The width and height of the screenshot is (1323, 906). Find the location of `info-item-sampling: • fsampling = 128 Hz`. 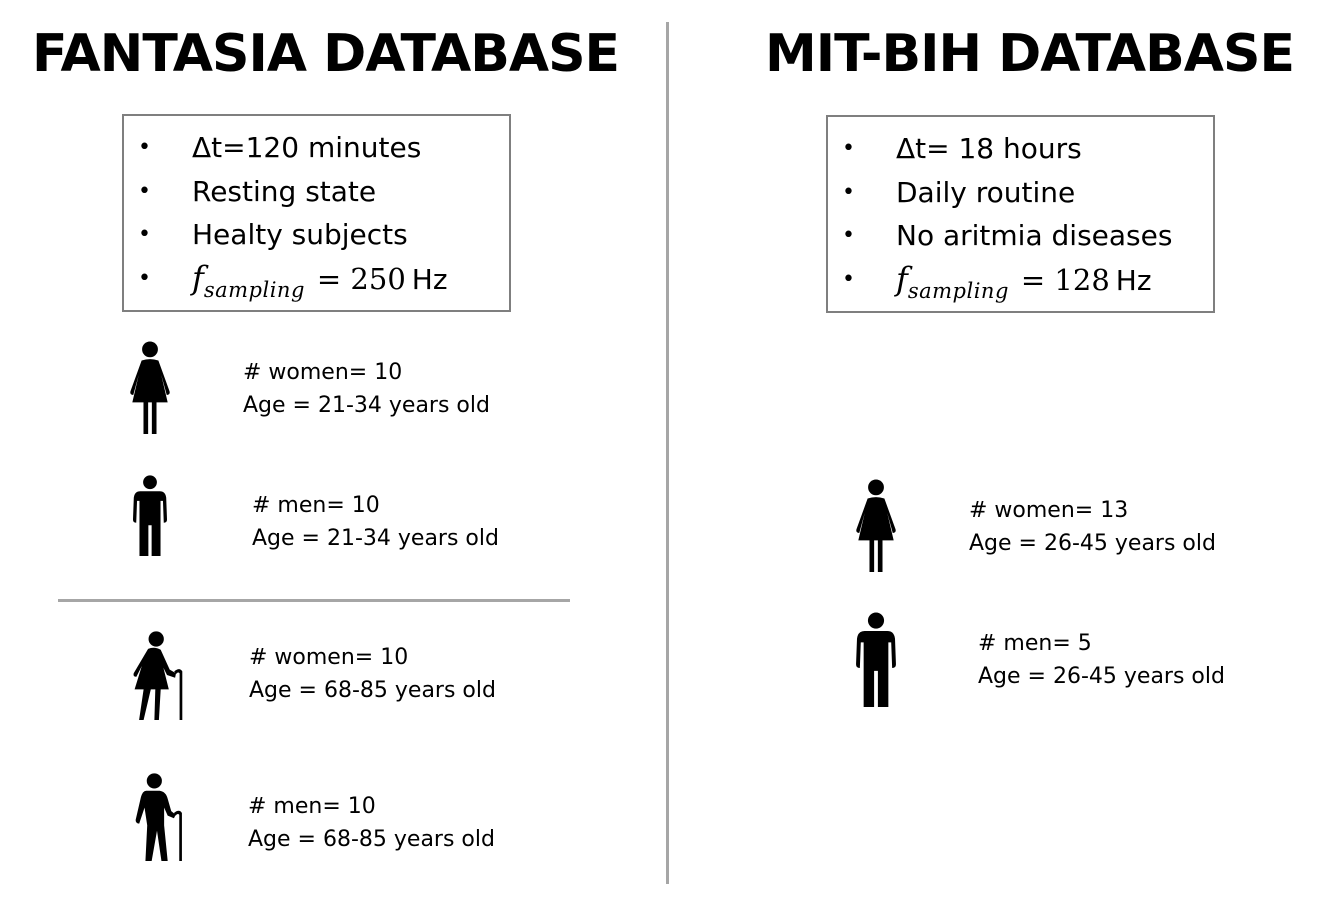

info-item-sampling: • fsampling = 128 Hz is located at coordinates (1007, 280).